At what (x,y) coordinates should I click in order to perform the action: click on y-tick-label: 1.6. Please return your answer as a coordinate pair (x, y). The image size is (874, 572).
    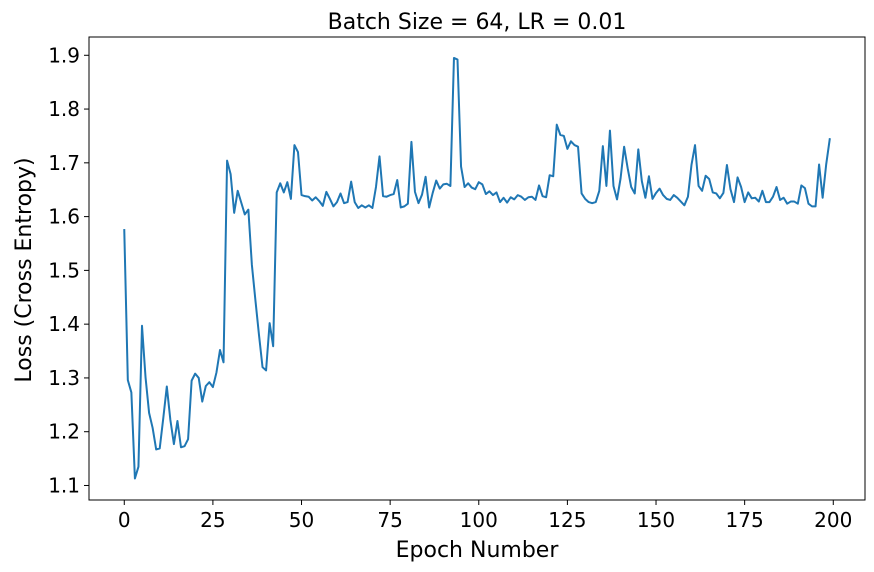
    Looking at the image, I should click on (64, 217).